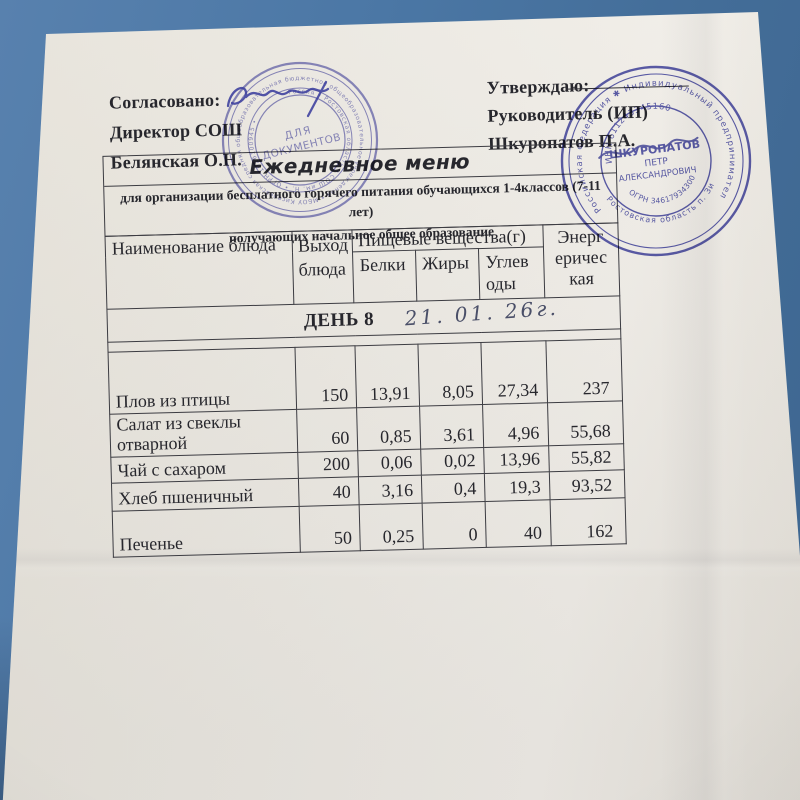  What do you see at coordinates (656, 163) in the screenshot?
I see `entrepreneur-stamp-first-name: ПЕТР` at bounding box center [656, 163].